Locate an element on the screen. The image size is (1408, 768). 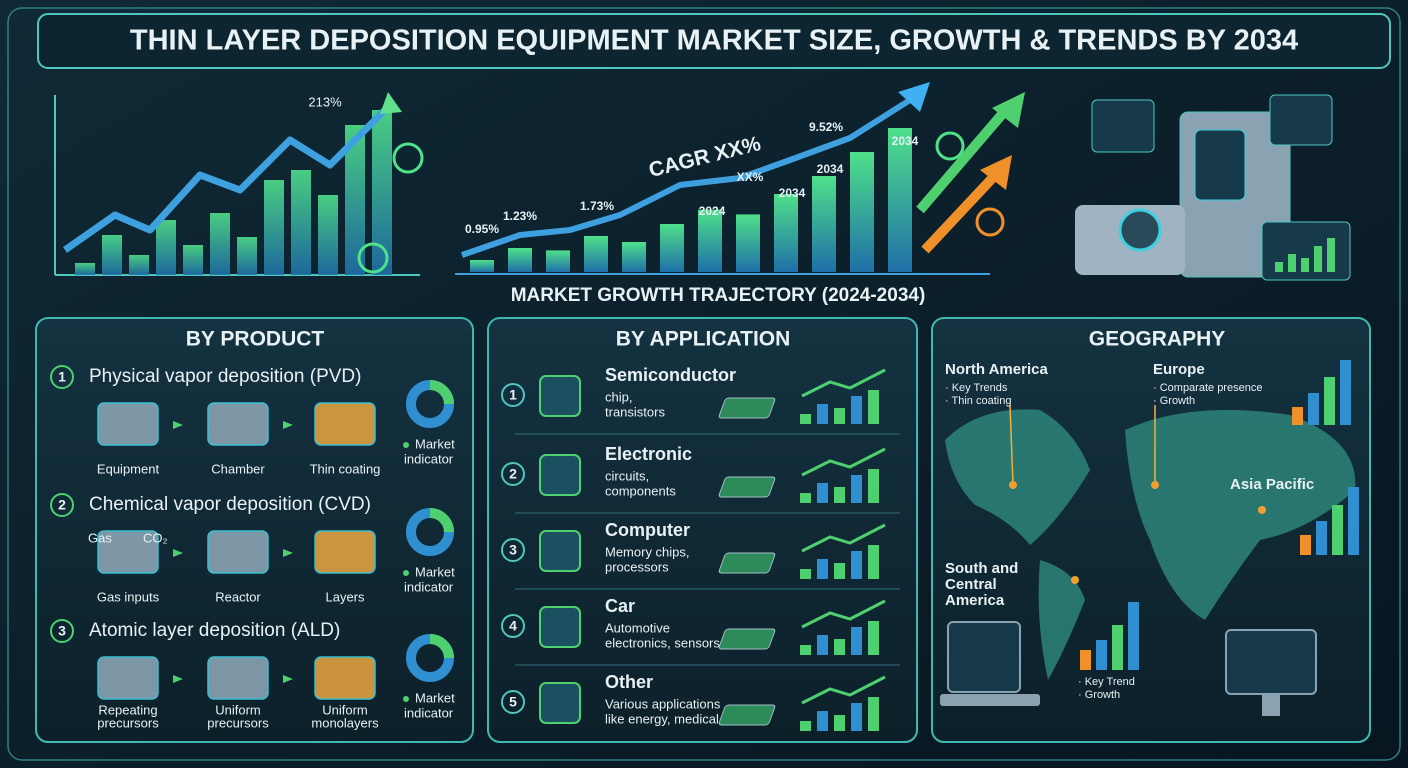
growth-label: 1.23% is located at coordinates (520, 216).